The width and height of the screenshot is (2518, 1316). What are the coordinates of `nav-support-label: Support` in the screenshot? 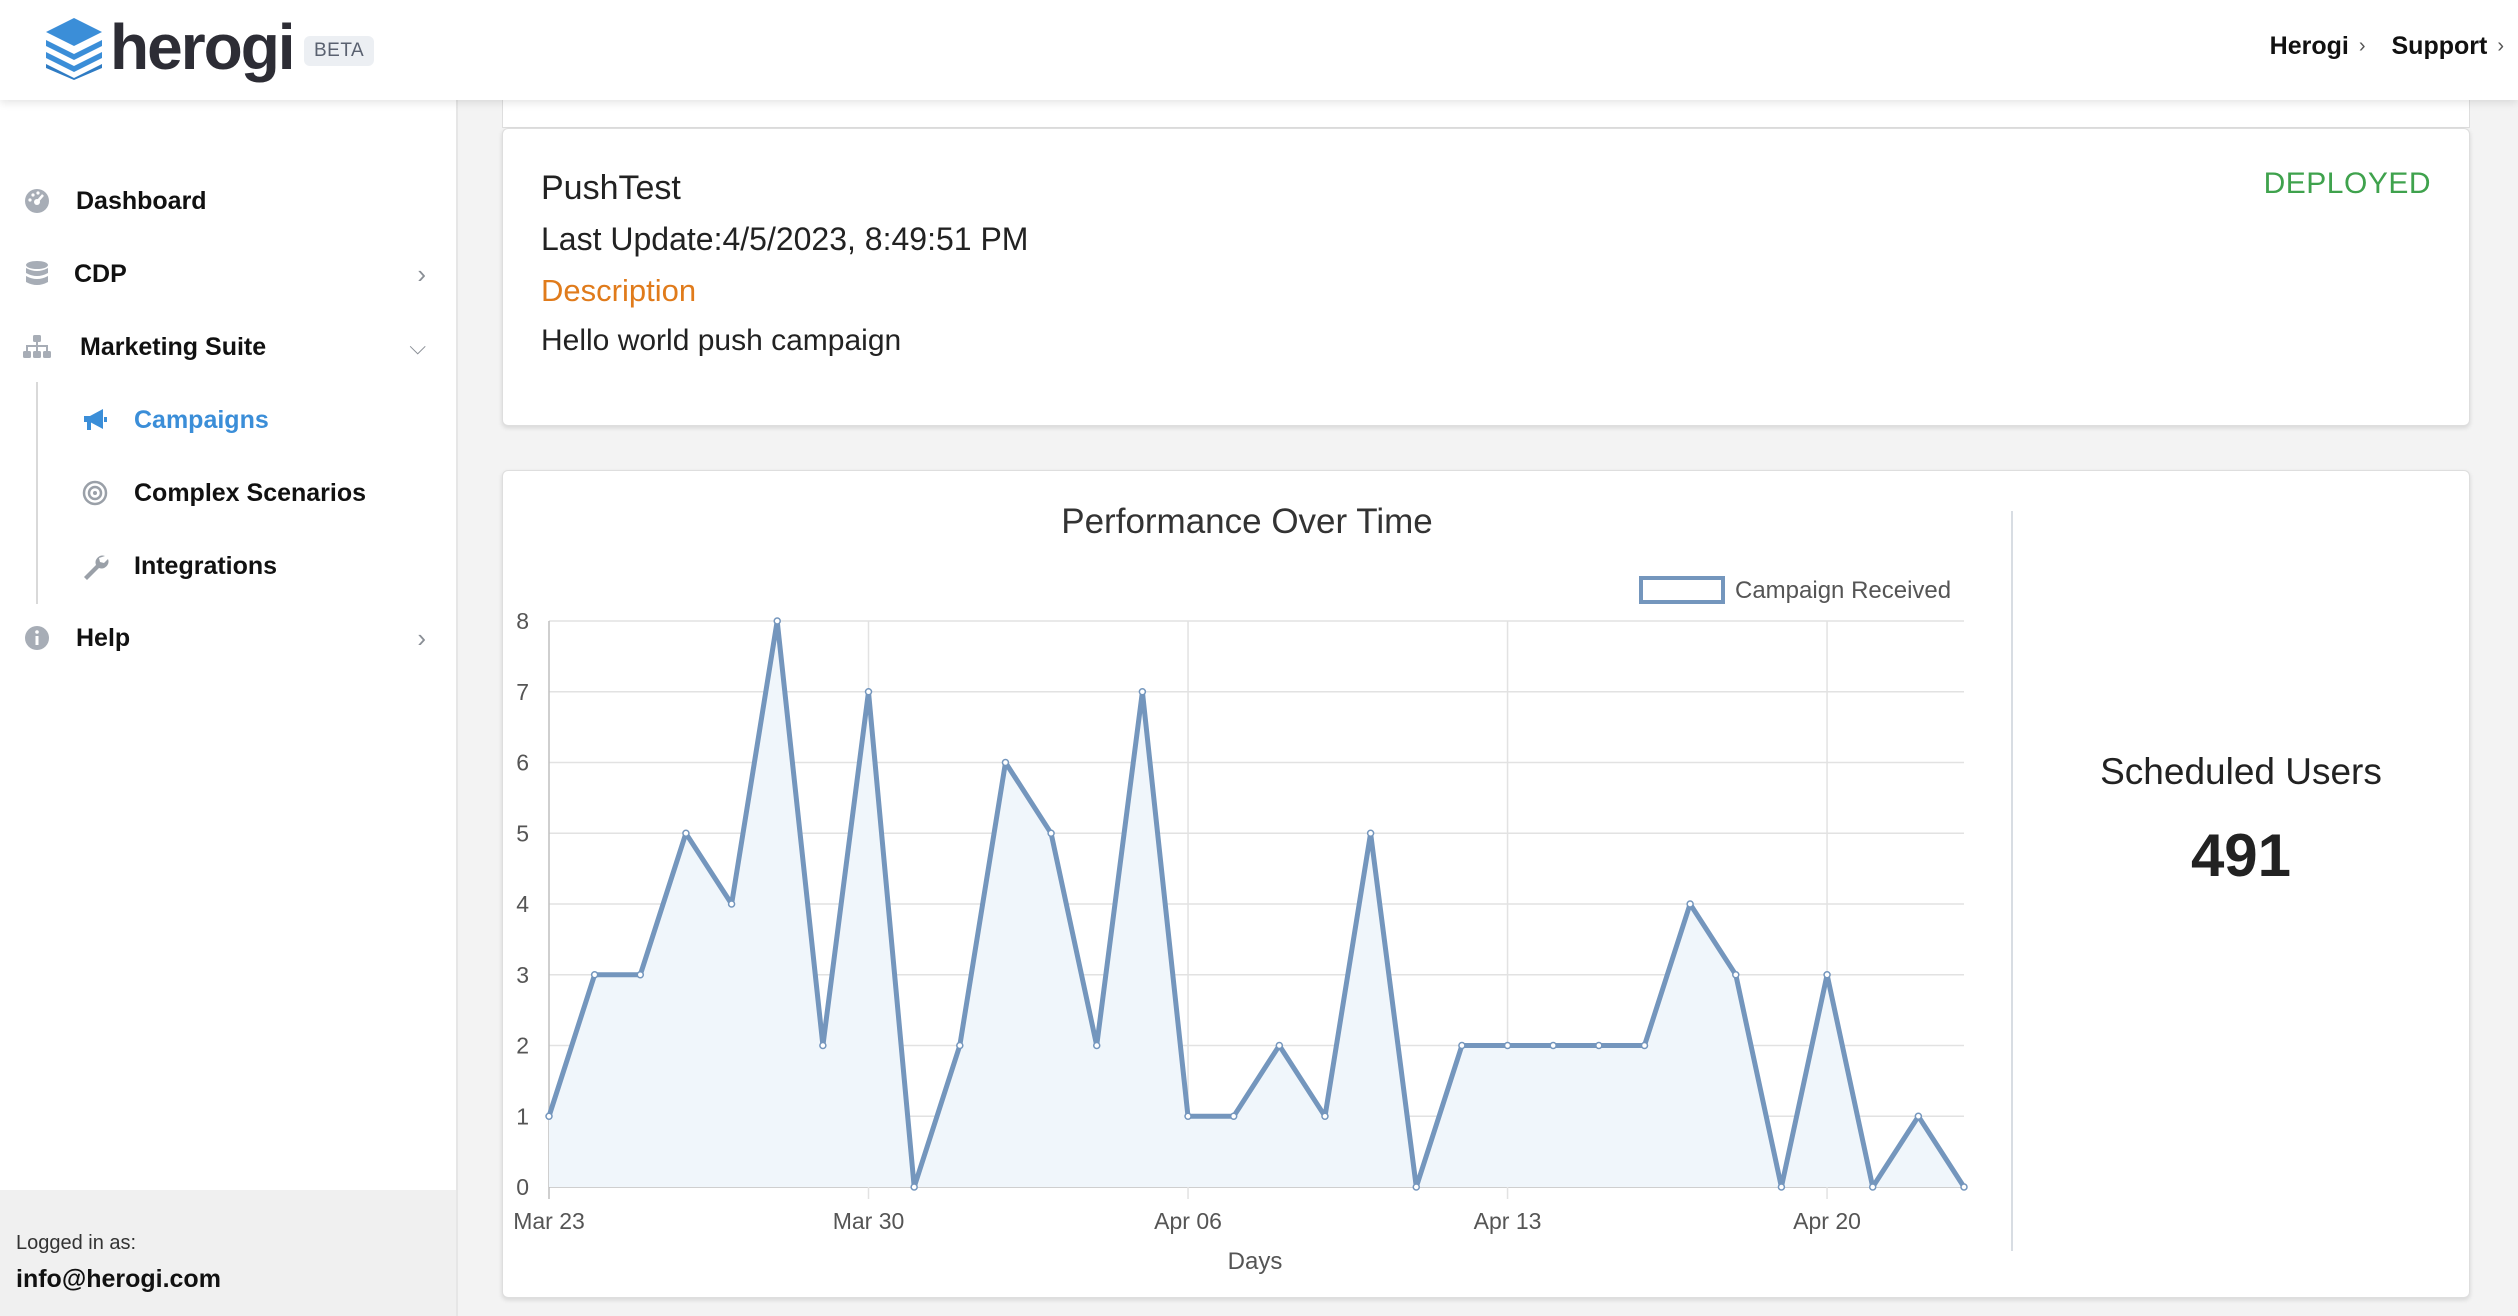 It's located at (2439, 46).